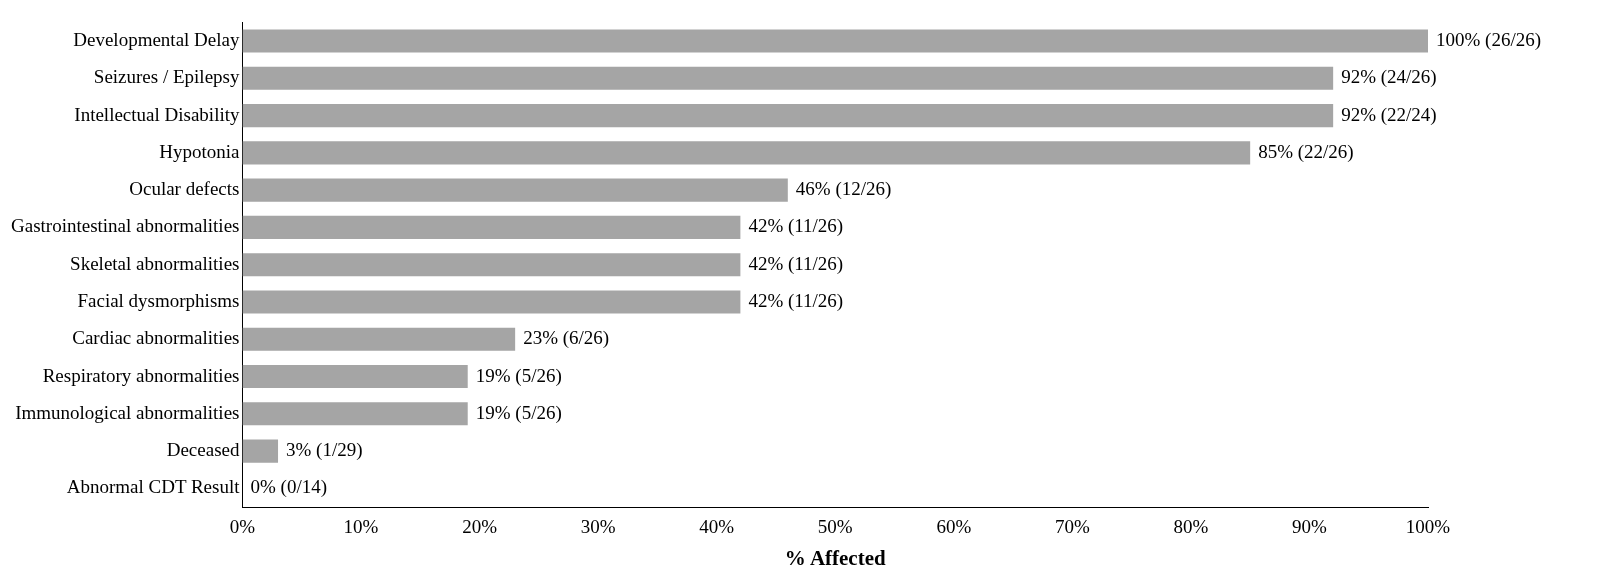  I want to click on y-tick-label: Gastrointestinal abnormalities, so click(125, 226).